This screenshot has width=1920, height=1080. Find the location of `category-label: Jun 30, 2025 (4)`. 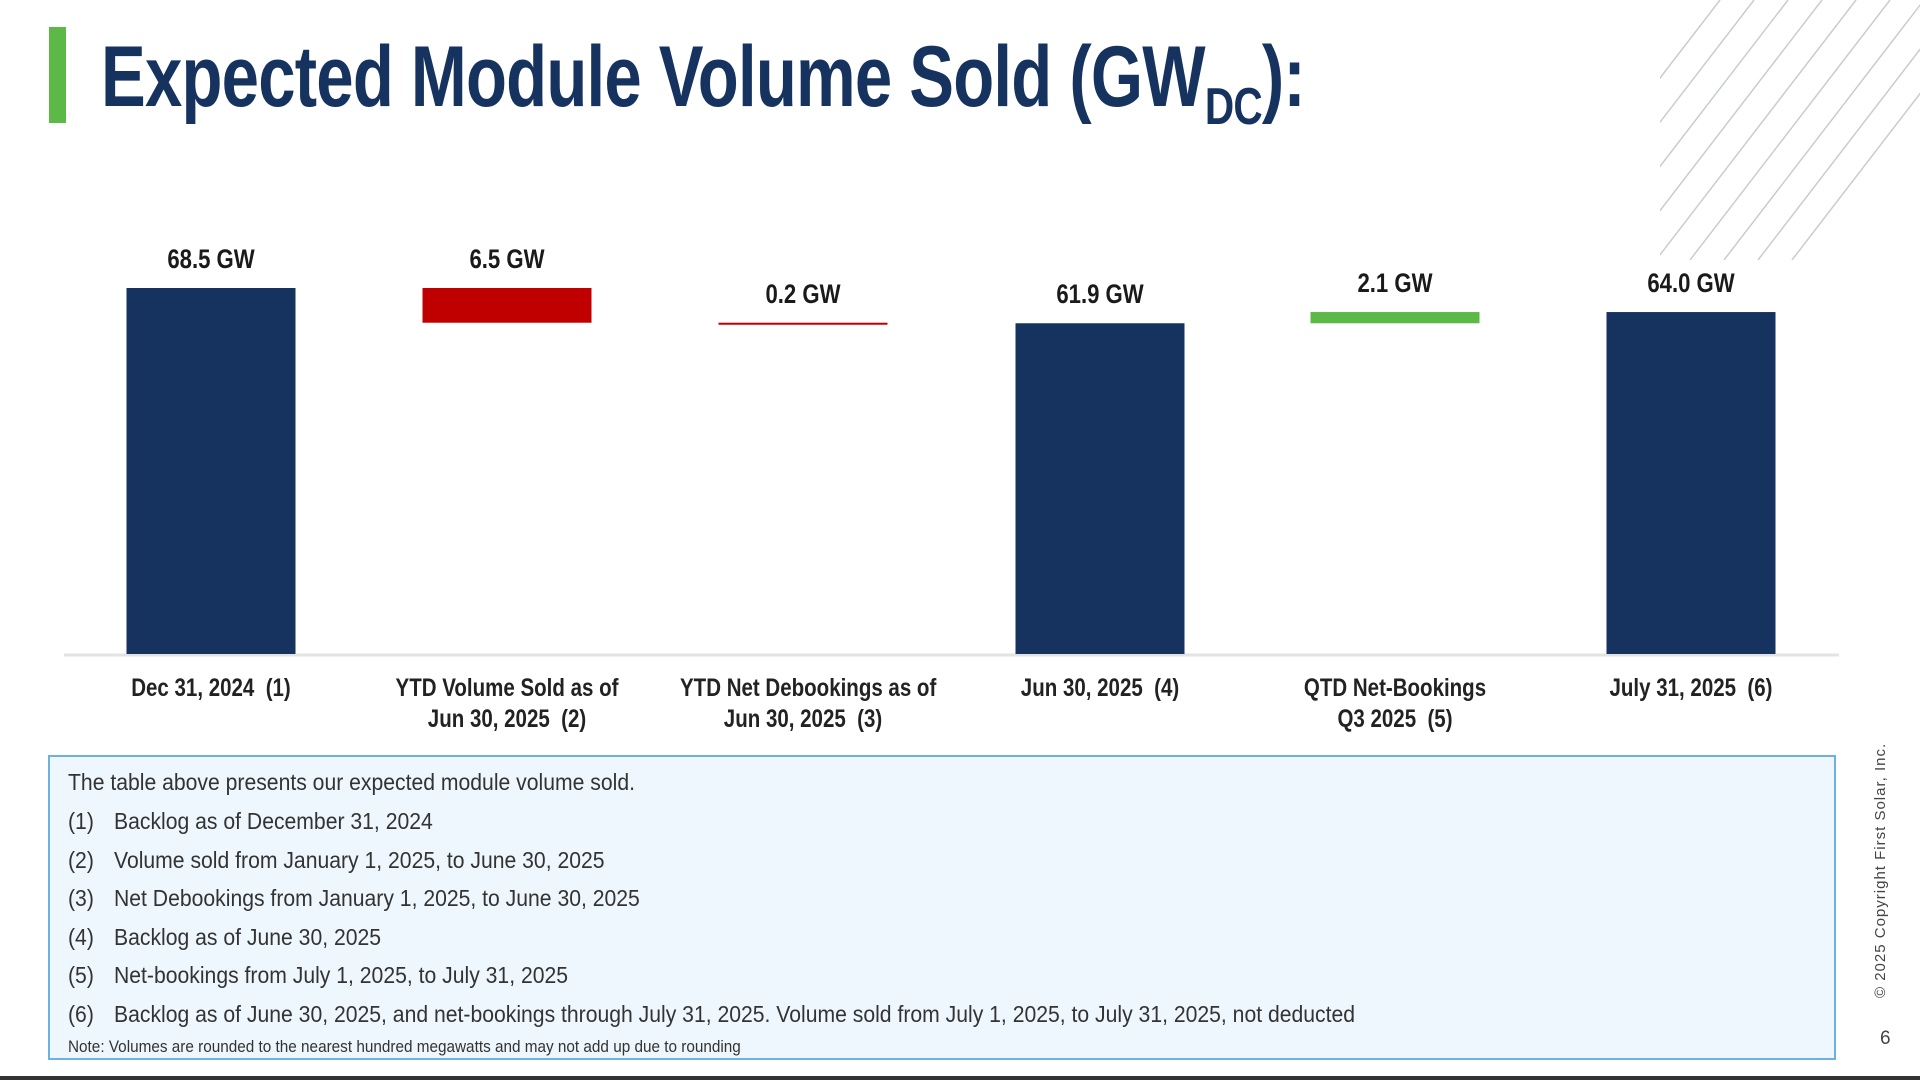

category-label: Jun 30, 2025 (4) is located at coordinates (1100, 688).